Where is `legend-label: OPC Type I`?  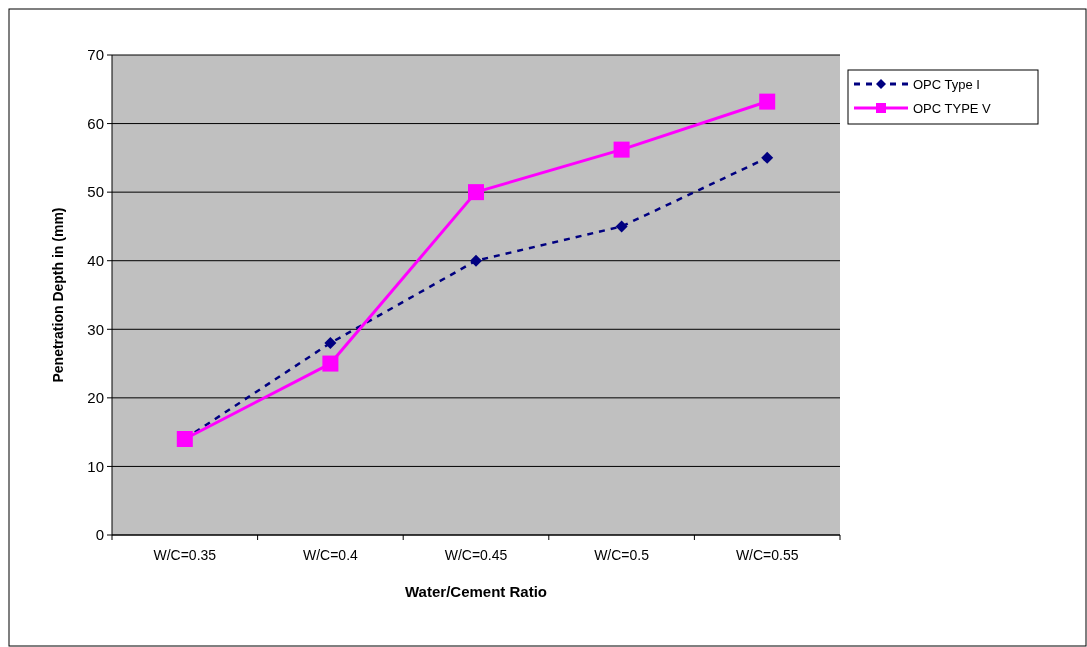
legend-label: OPC Type I is located at coordinates (946, 84).